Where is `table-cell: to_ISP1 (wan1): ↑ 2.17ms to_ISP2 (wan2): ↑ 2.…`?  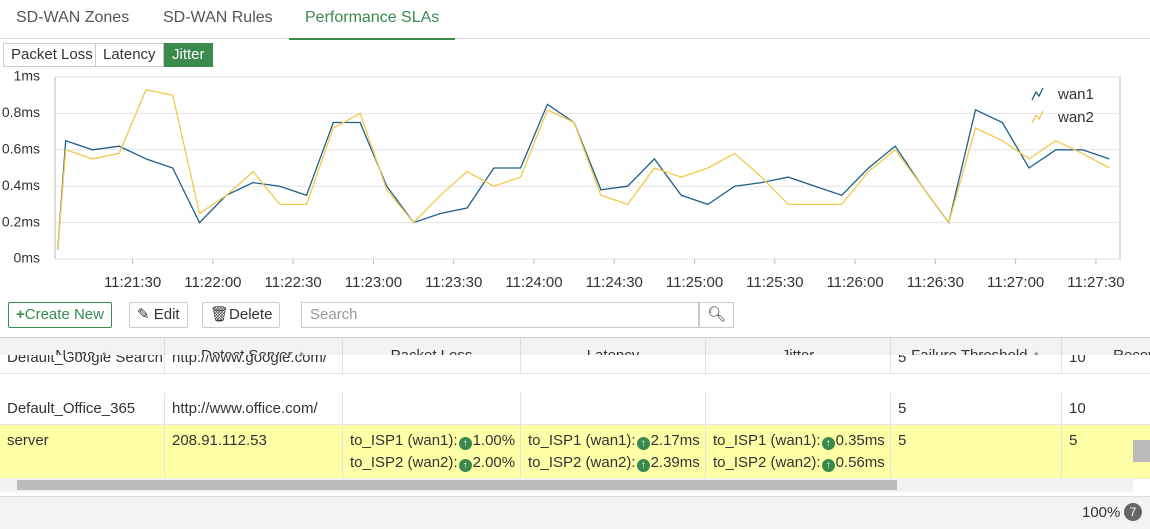
table-cell: to_ISP1 (wan1): ↑ 2.17ms to_ISP2 (wan2): ↑ 2.… is located at coordinates (613, 452).